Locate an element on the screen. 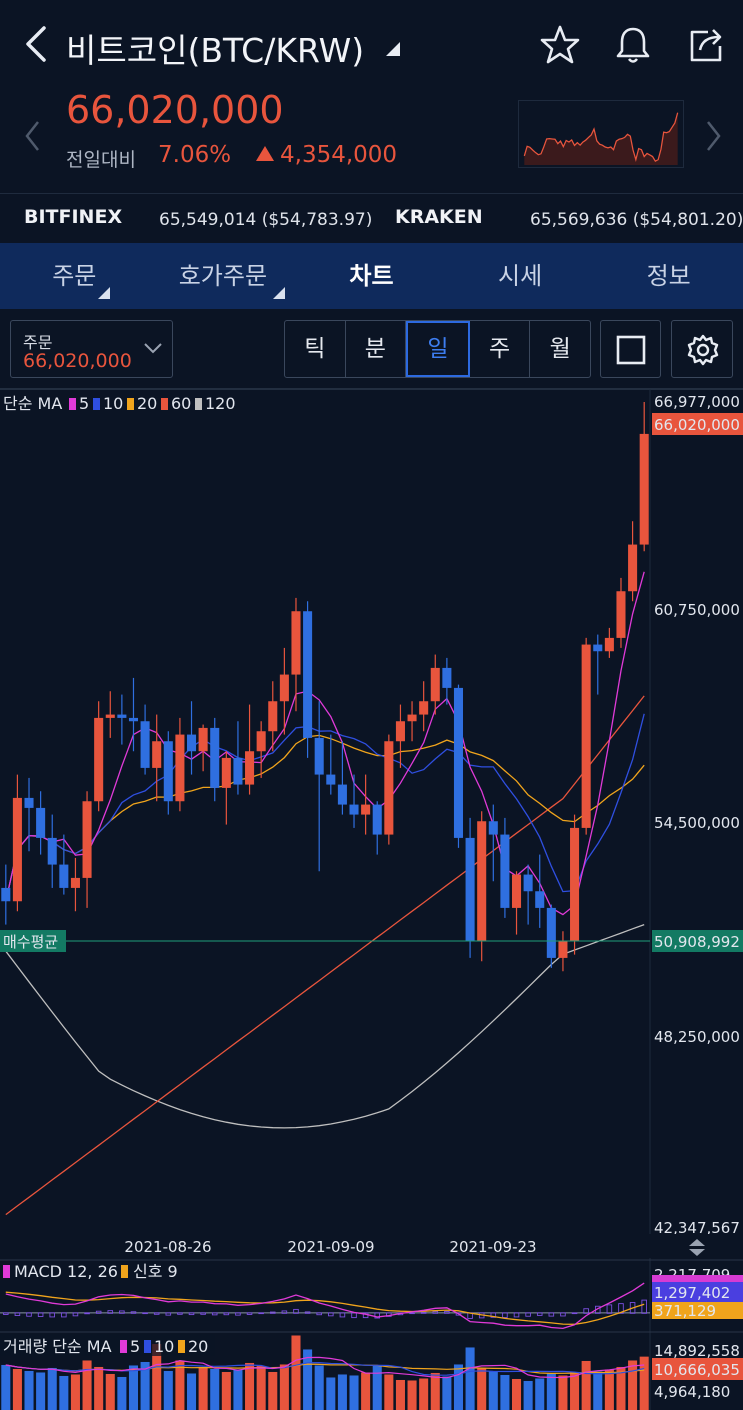 Image resolution: width=743 pixels, height=1410 pixels. square-icon is located at coordinates (631, 350).